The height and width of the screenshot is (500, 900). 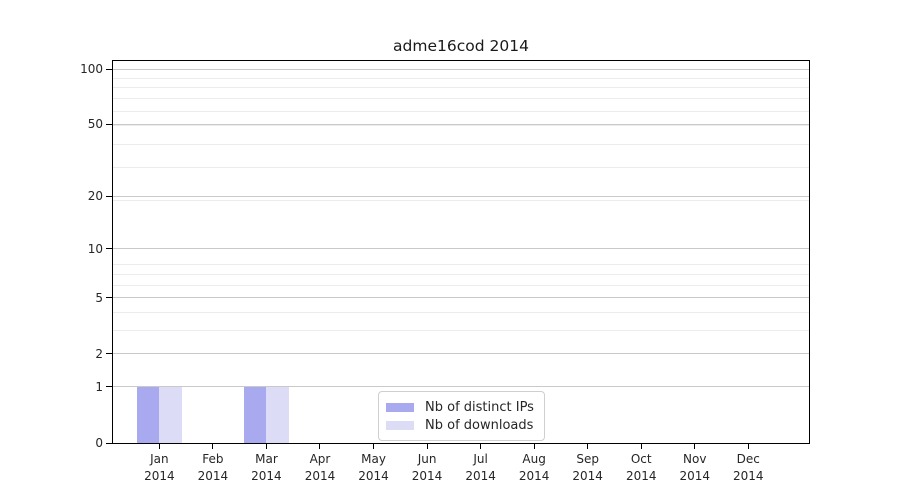 I want to click on legend-item: Nb of distinct IPs, so click(x=460, y=407).